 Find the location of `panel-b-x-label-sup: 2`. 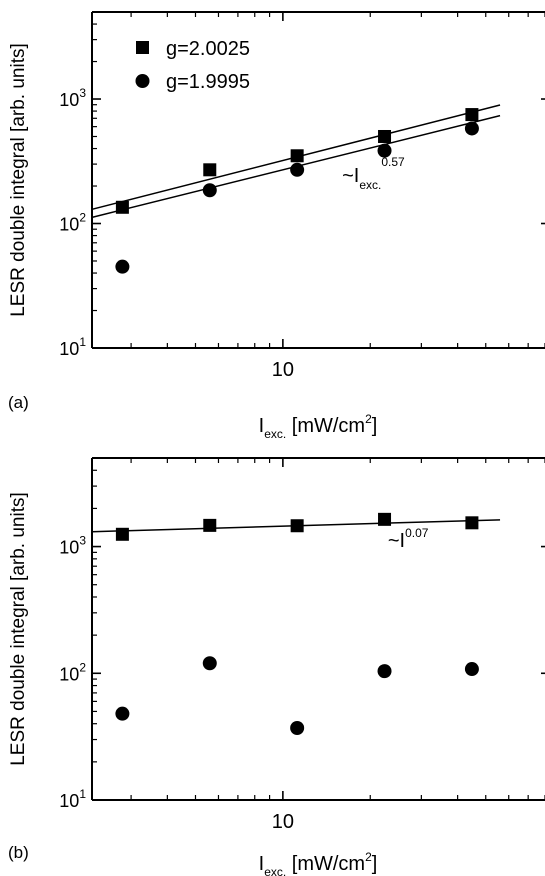

panel-b-x-label-sup: 2 is located at coordinates (368, 857).